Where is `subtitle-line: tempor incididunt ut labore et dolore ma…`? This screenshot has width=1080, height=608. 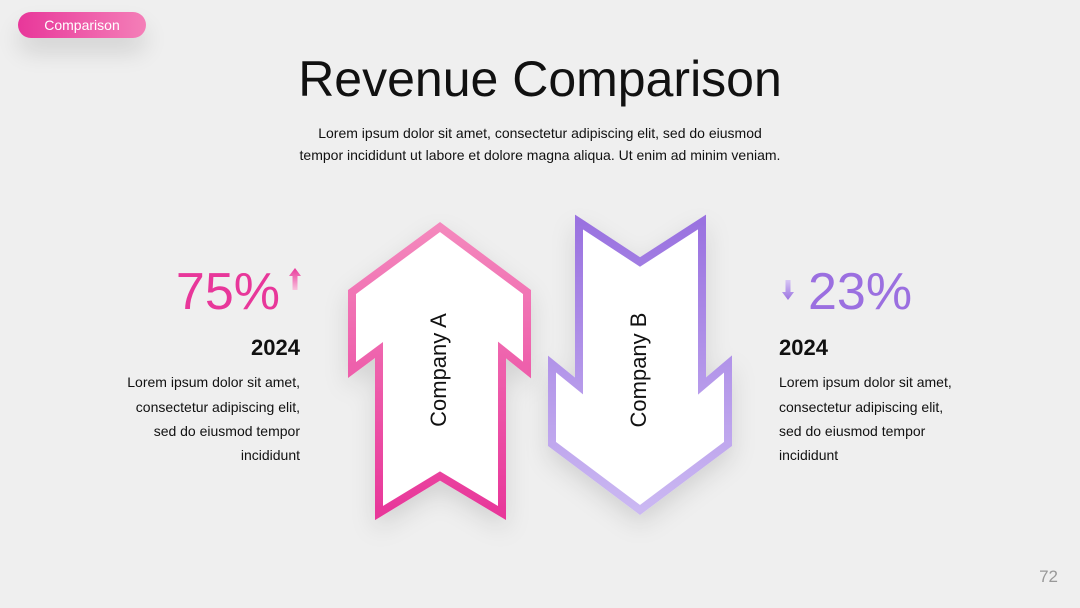 subtitle-line: tempor incididunt ut labore et dolore ma… is located at coordinates (540, 155).